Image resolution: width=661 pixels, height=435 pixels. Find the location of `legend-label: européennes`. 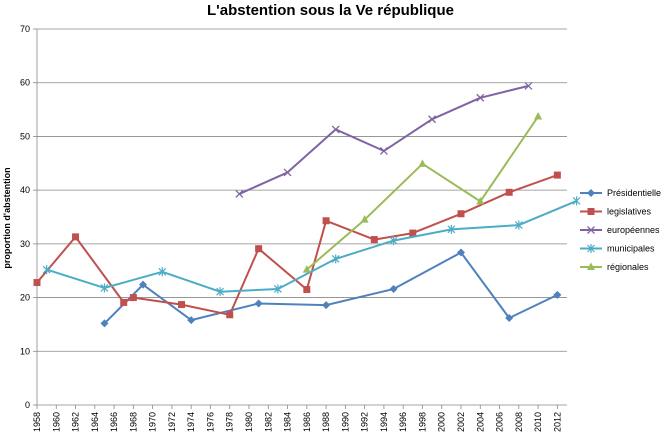

legend-label: européennes is located at coordinates (633, 230).